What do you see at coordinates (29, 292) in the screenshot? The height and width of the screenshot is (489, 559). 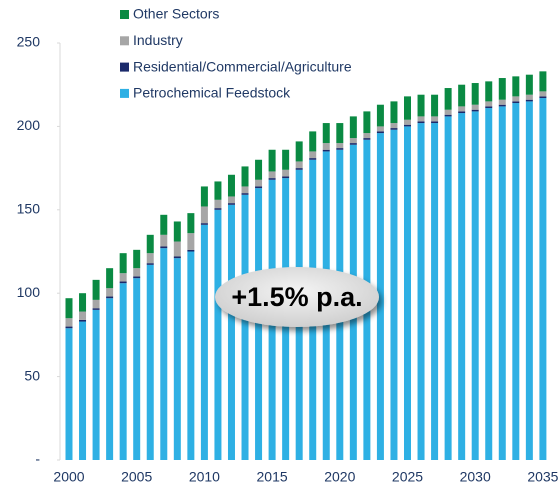 I see `y-tick-label: 100` at bounding box center [29, 292].